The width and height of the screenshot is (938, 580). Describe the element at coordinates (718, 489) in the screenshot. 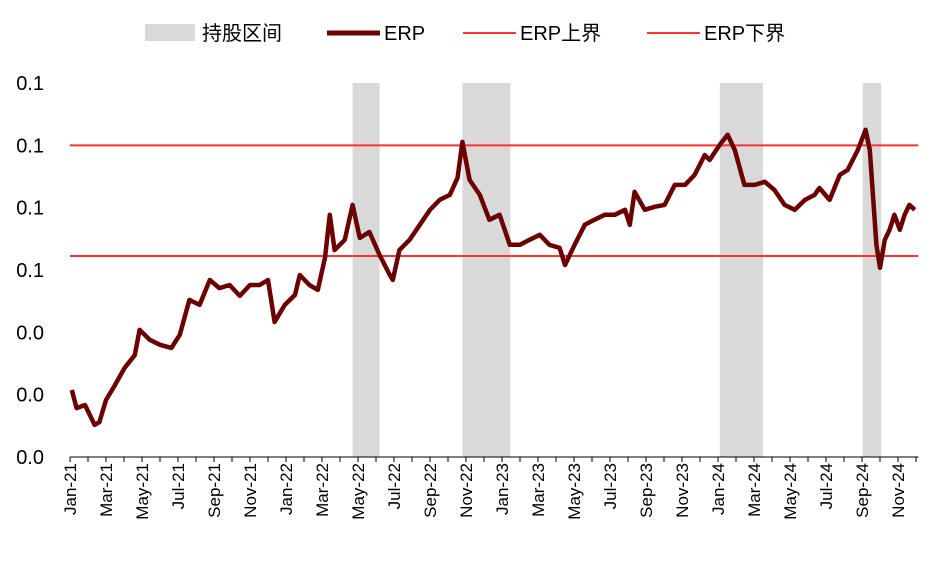

I see `x-tick-label: Jan-24` at that location.